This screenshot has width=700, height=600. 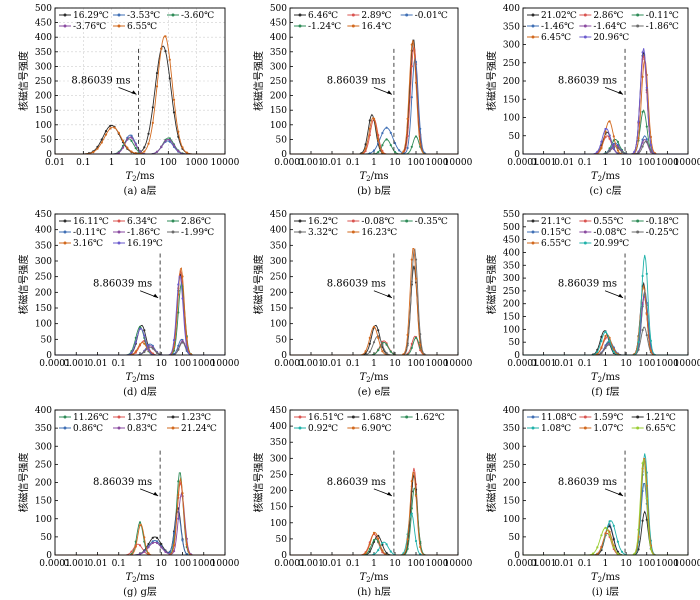 I want to click on legend-label: 0.86℃, so click(x=88, y=429).